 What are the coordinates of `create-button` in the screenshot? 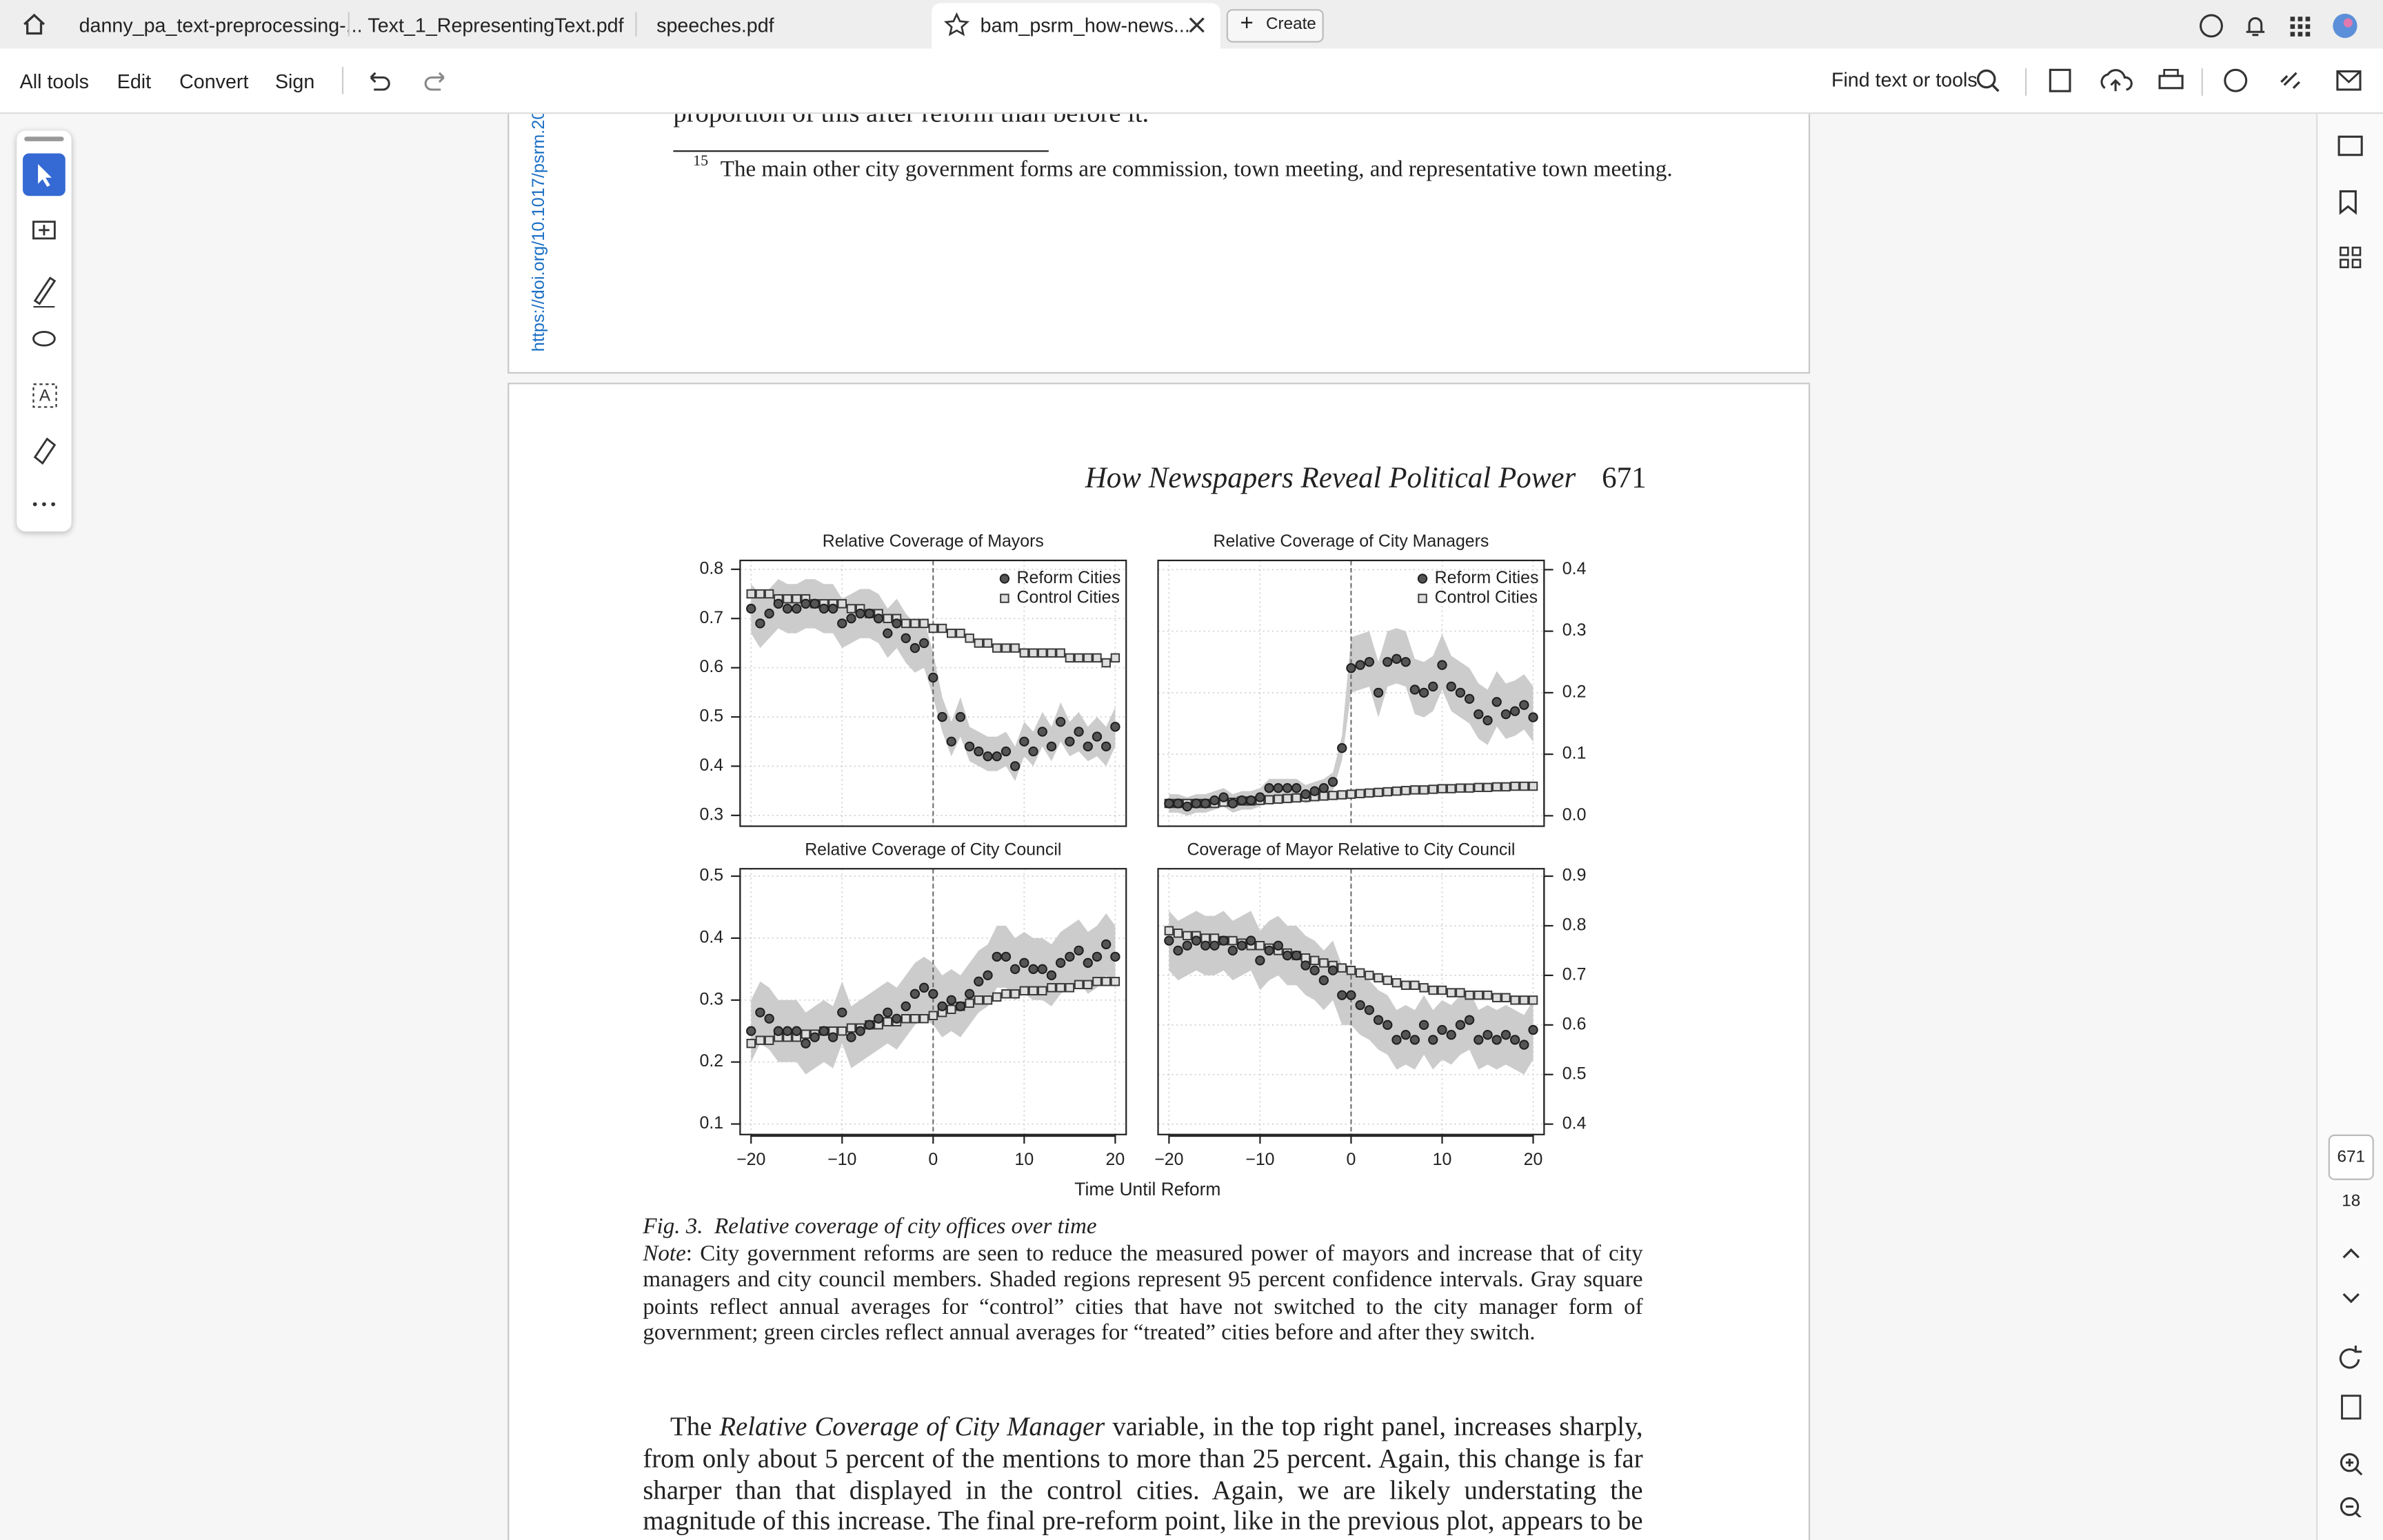 It's located at (1275, 26).